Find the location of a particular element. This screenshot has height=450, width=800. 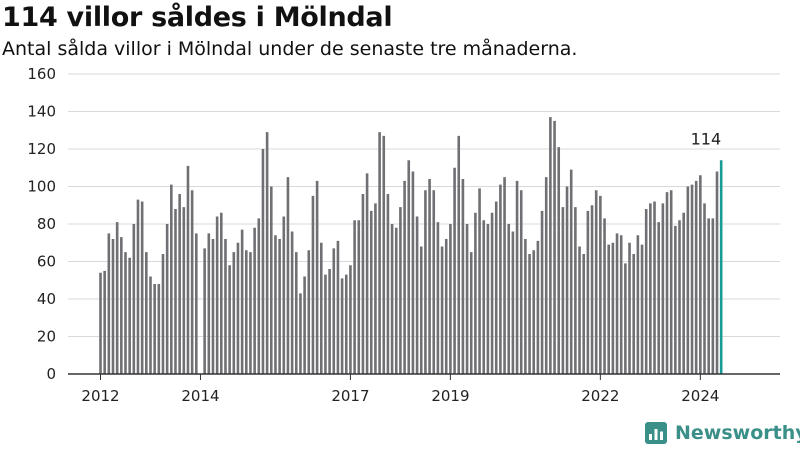

newsworthy-bar-logo-icon is located at coordinates (656, 433).